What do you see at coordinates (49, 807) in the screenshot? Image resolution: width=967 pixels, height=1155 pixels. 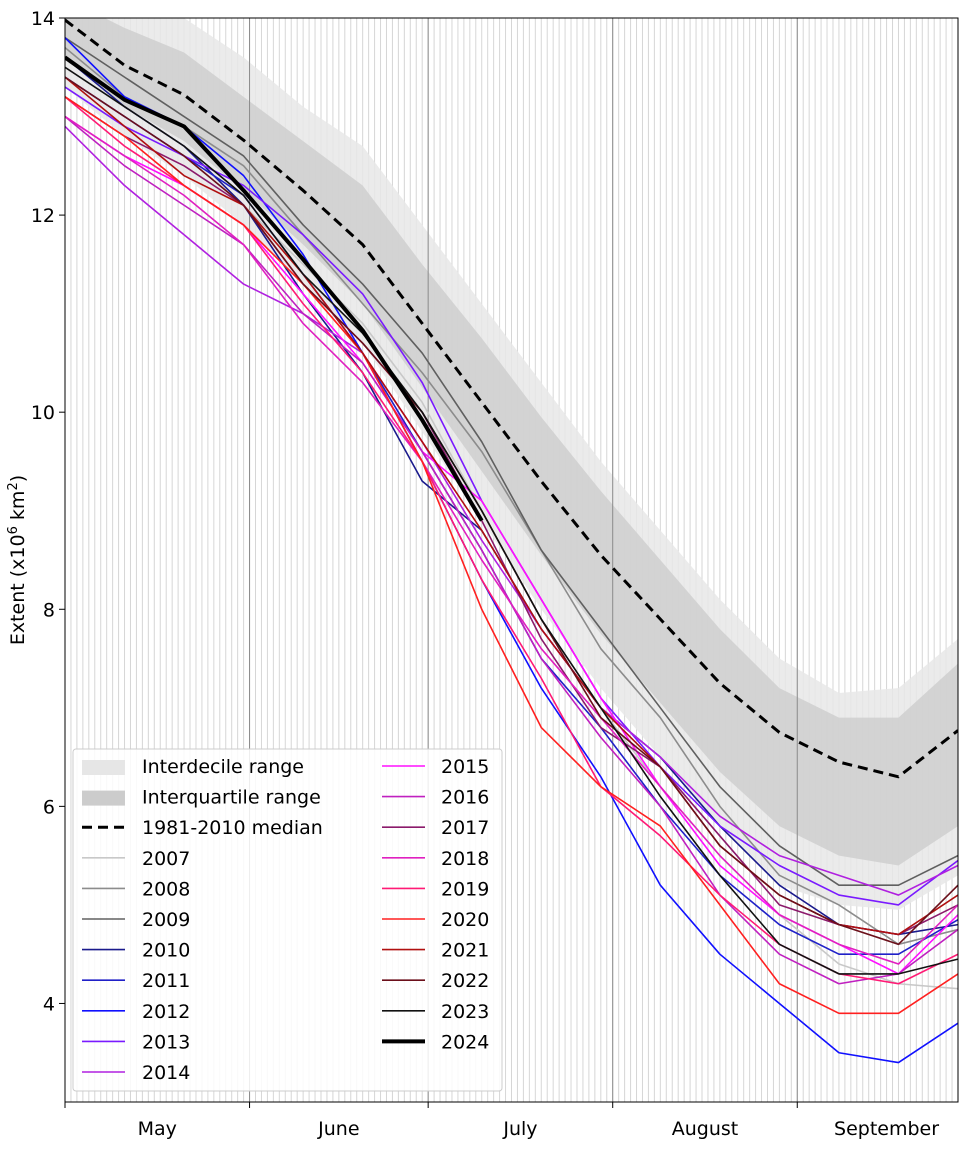 I see `y-tick-label: 6` at bounding box center [49, 807].